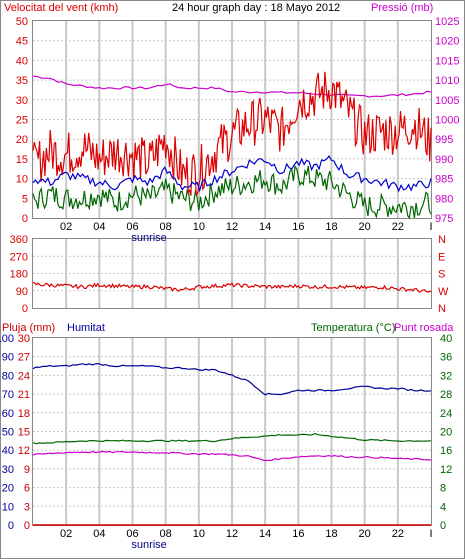 This screenshot has width=465, height=559. I want to click on temperature-tick-label: 12, so click(446, 470).